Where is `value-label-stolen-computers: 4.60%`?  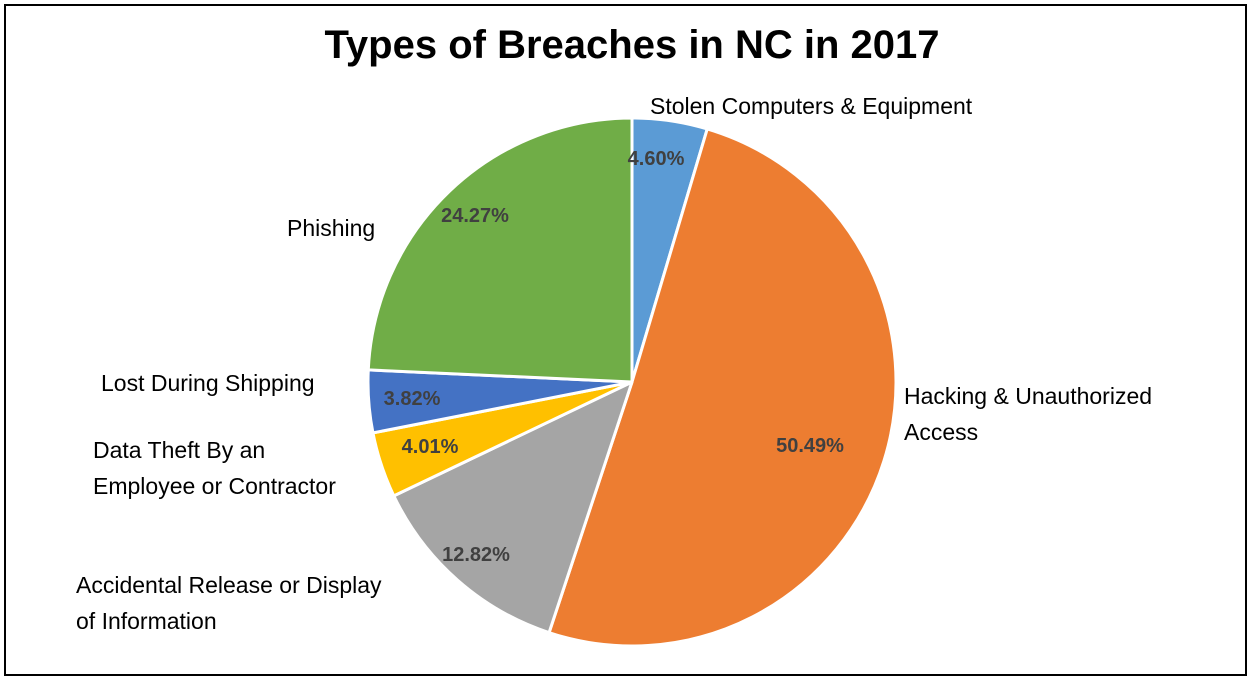 value-label-stolen-computers: 4.60% is located at coordinates (656, 159).